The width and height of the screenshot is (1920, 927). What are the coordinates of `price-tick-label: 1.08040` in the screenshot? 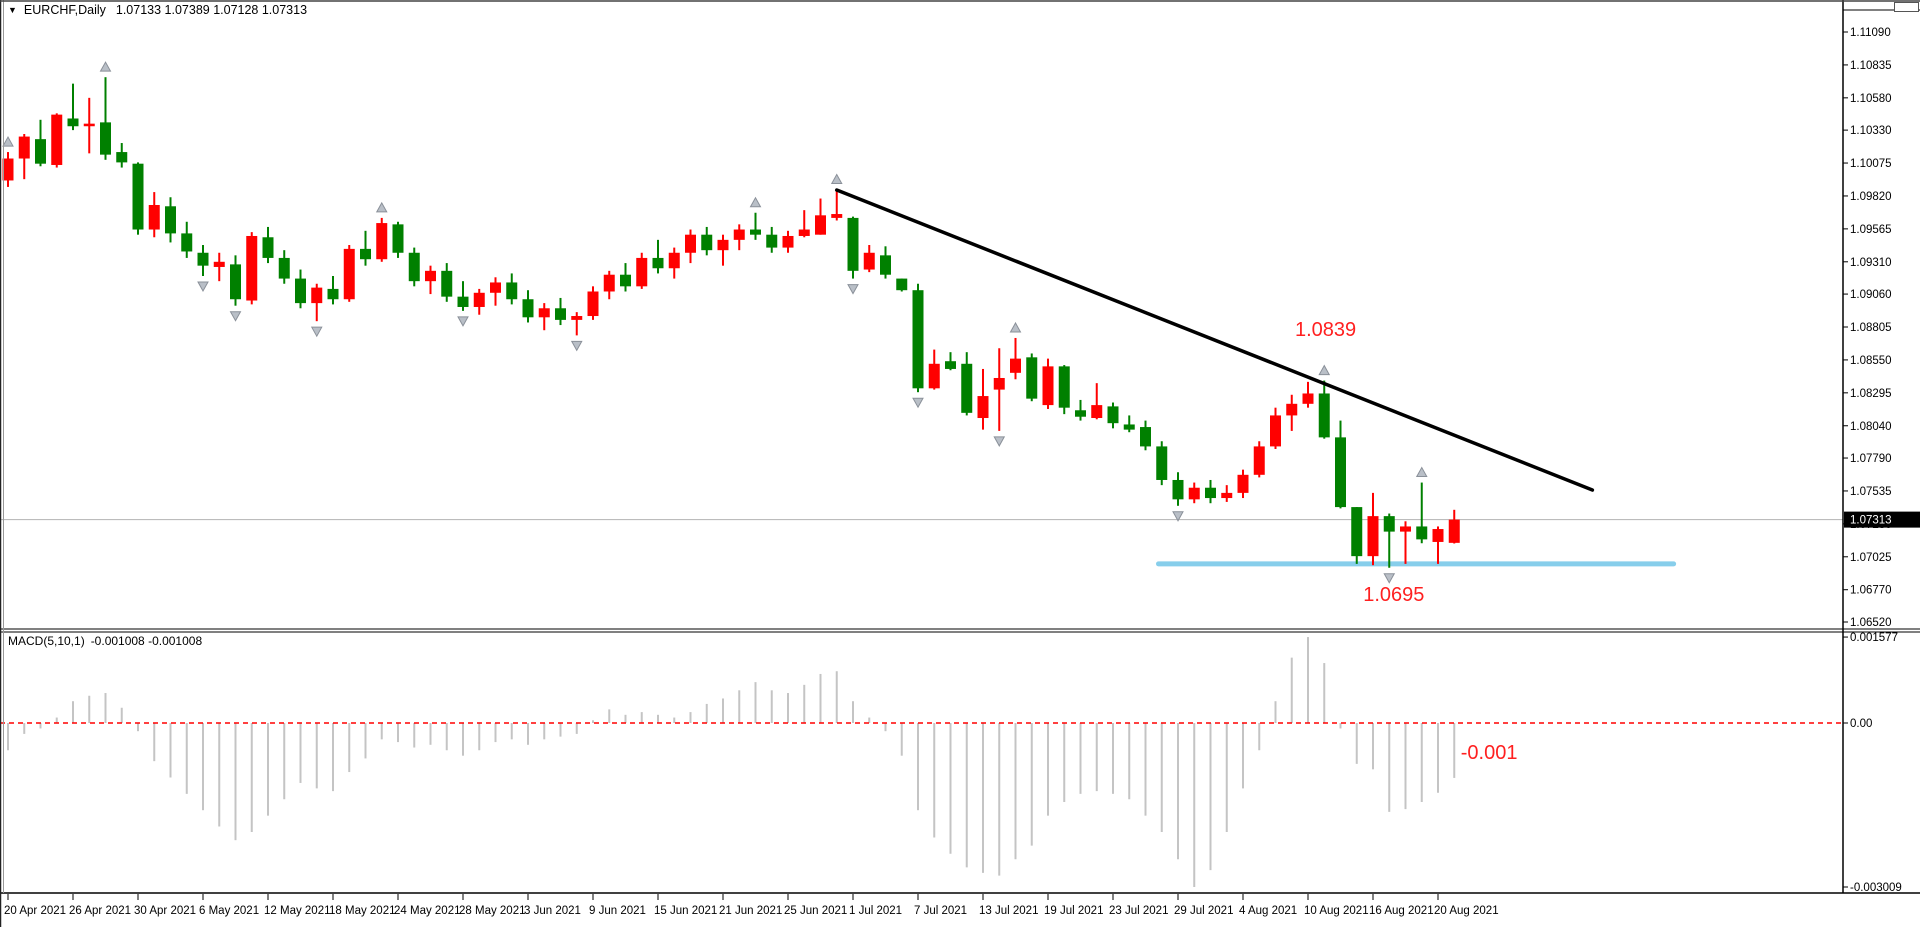 It's located at (1871, 427).